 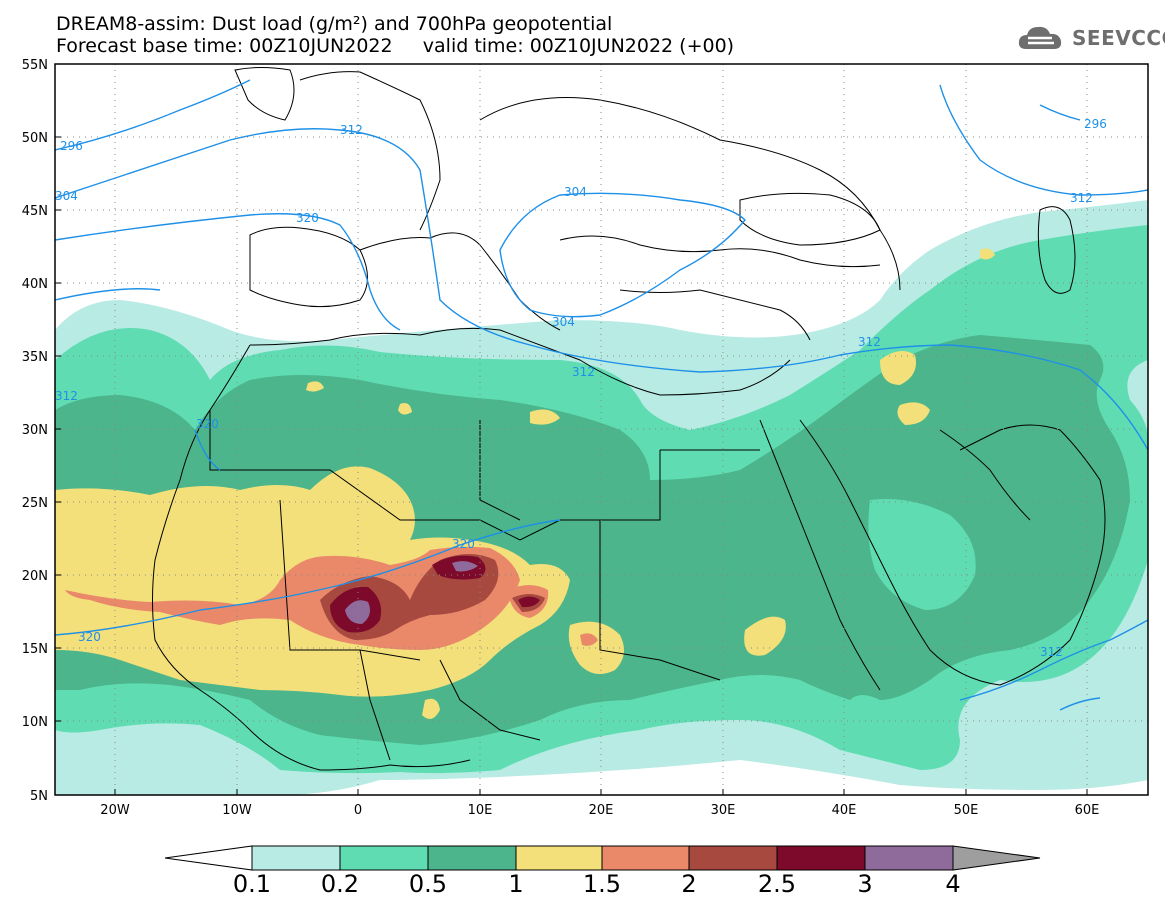 I want to click on colorbar-min-arrow, so click(x=208, y=858).